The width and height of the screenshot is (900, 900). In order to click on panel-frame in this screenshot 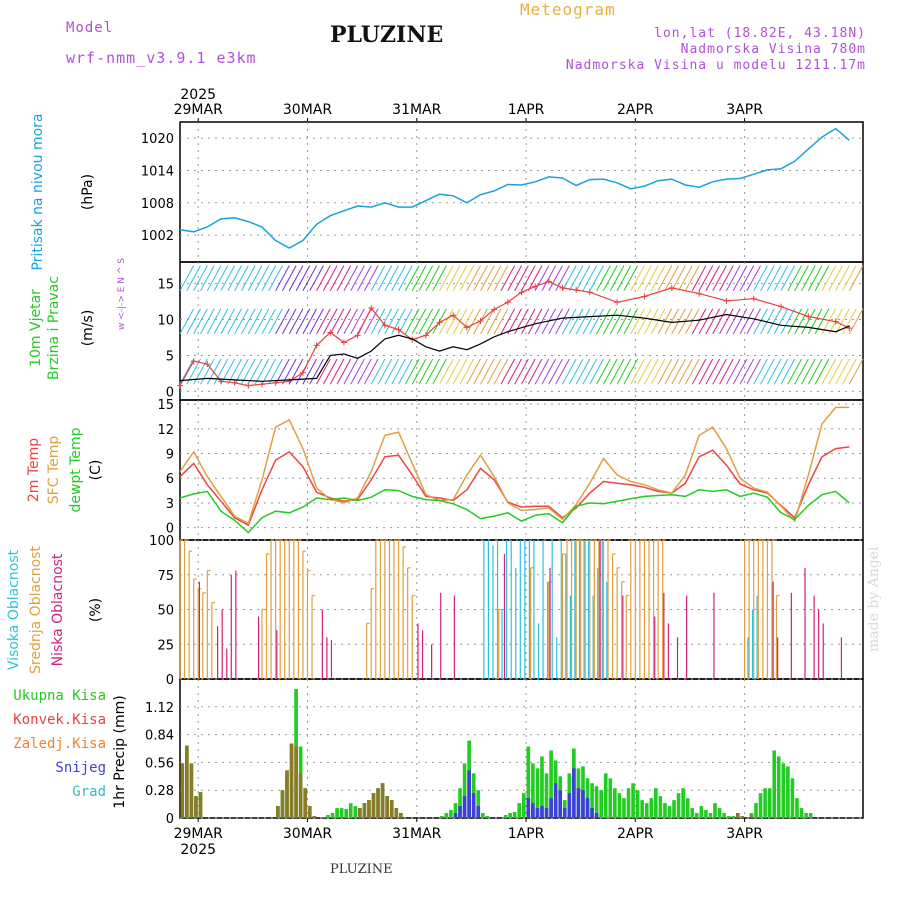, I will do `click(521, 748)`.